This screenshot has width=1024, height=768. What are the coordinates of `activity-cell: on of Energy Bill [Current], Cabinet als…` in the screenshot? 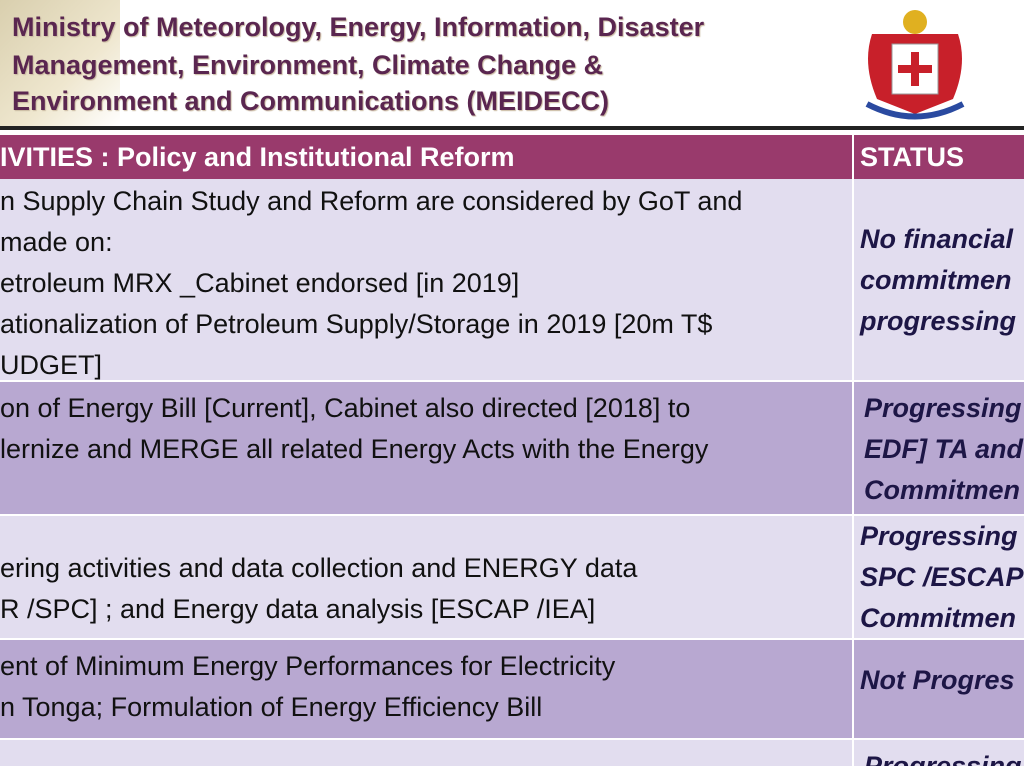 It's located at (426, 448).